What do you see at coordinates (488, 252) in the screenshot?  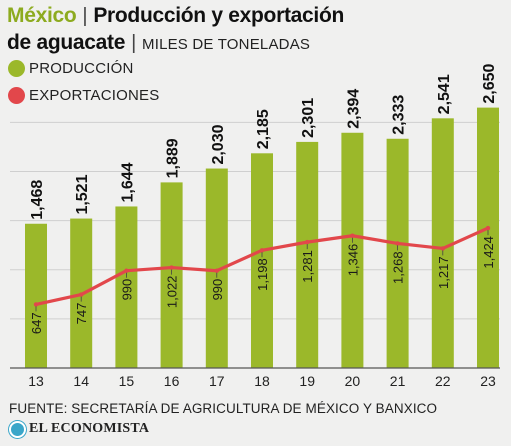 I see `exports-value-label: 1,424` at bounding box center [488, 252].